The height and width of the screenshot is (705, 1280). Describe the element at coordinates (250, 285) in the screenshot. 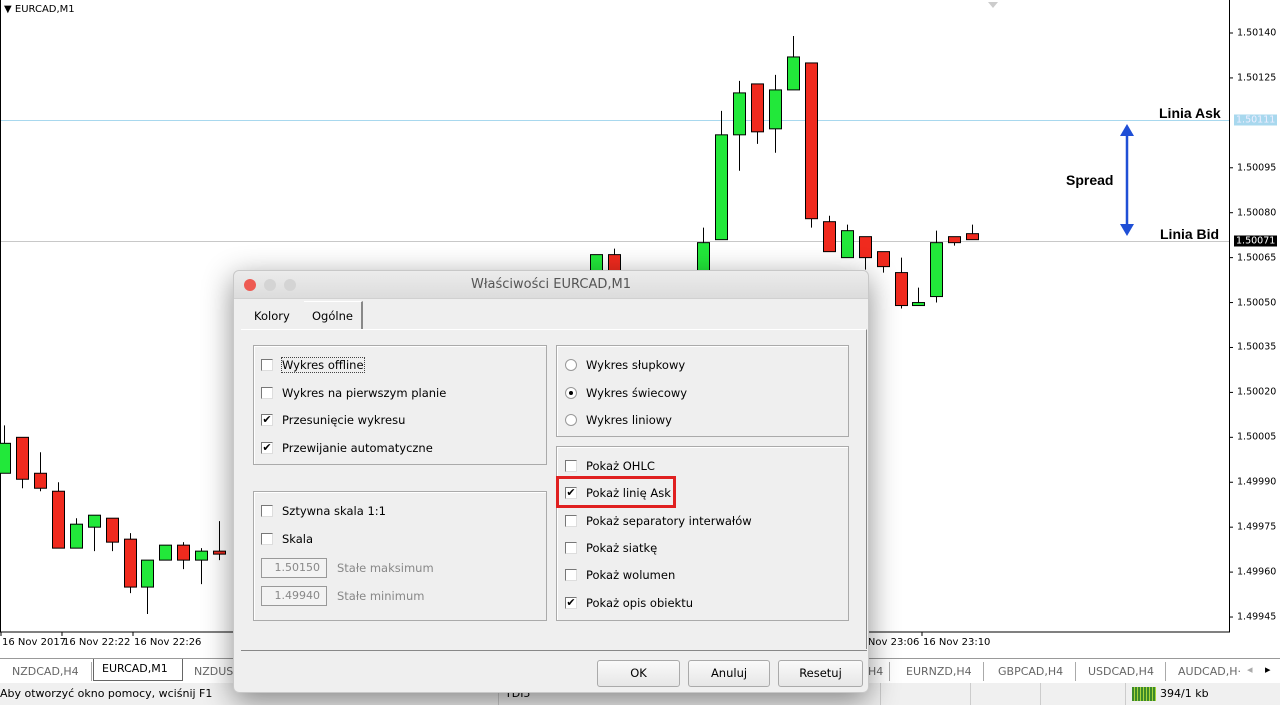

I see `close-icon` at that location.